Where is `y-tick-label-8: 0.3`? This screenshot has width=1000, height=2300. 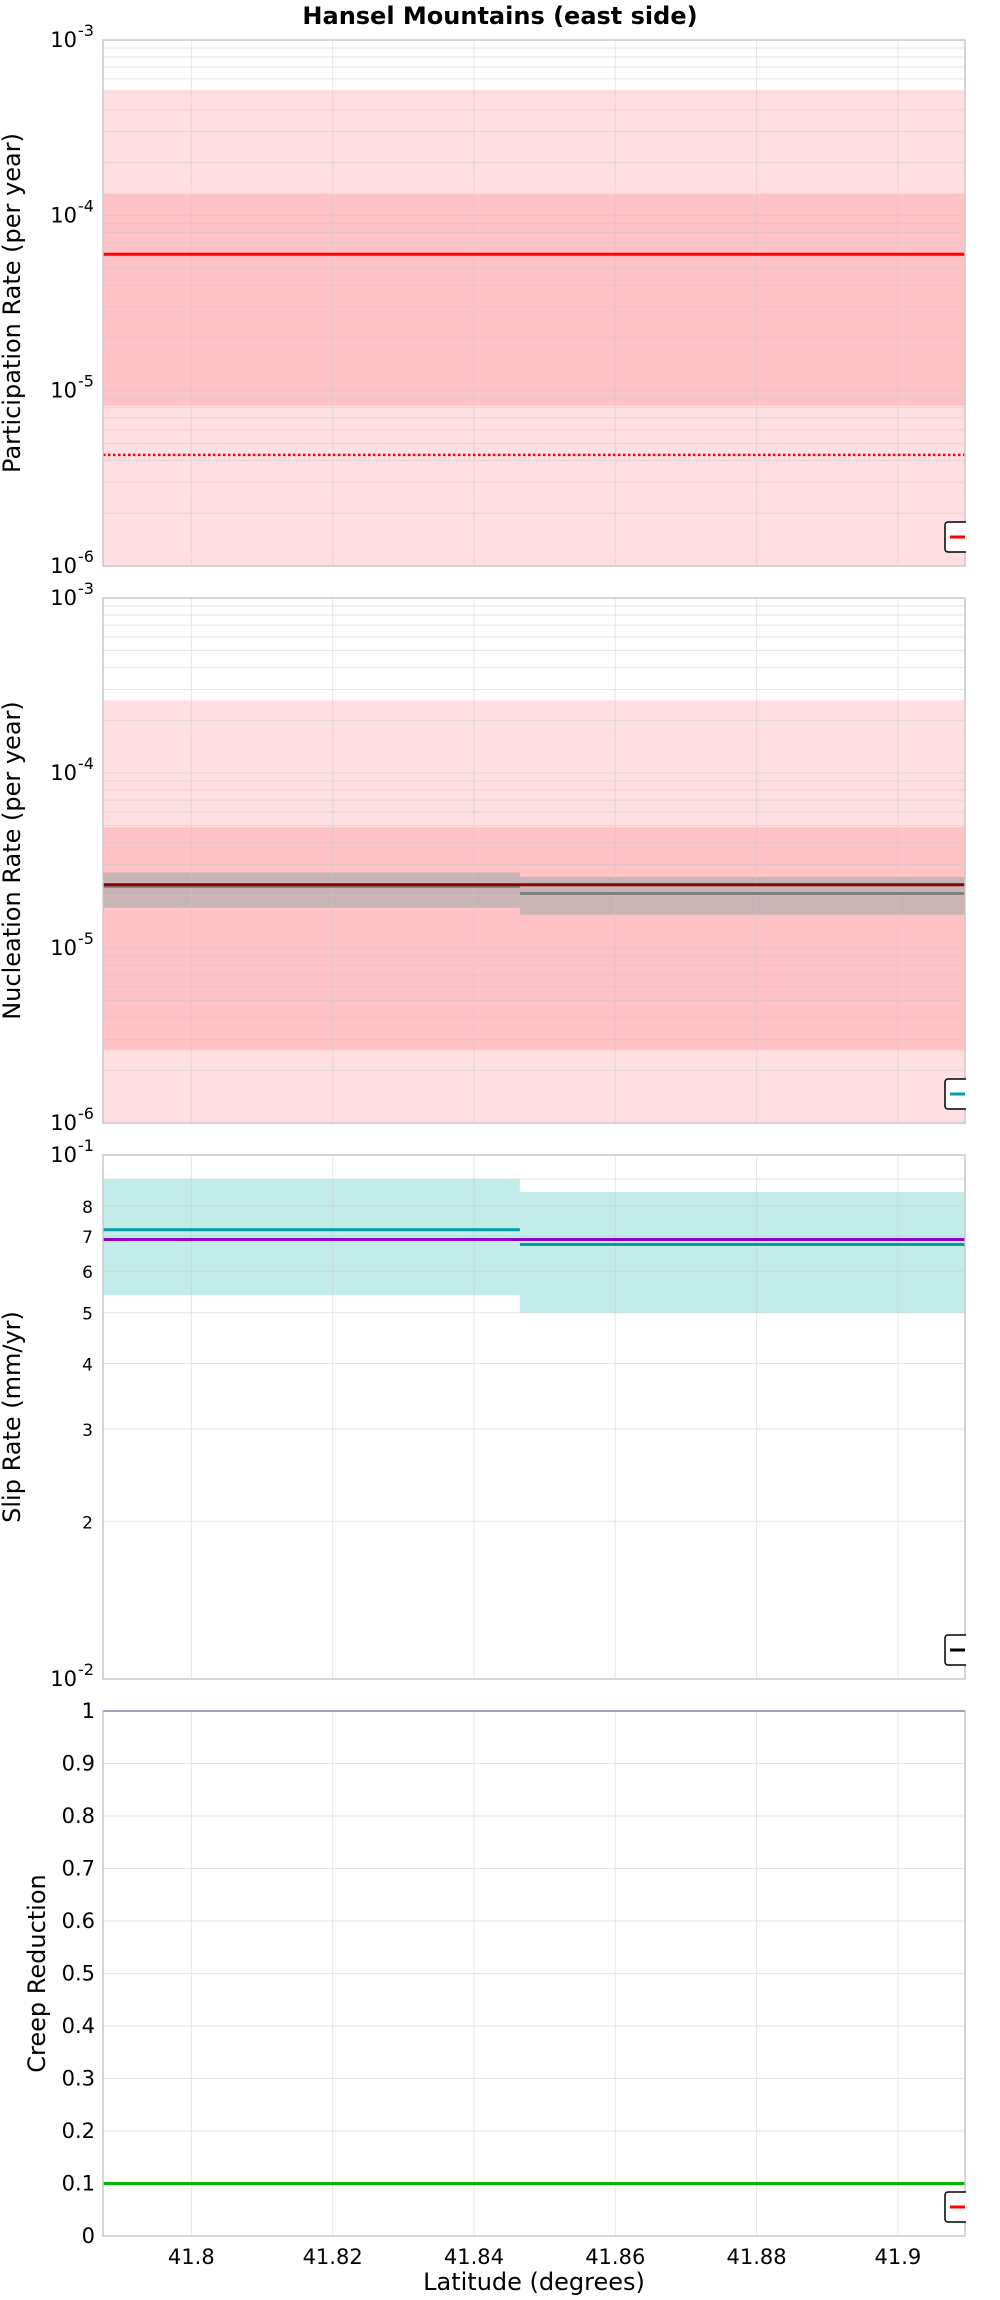
y-tick-label-8: 0.3 is located at coordinates (78, 2079).